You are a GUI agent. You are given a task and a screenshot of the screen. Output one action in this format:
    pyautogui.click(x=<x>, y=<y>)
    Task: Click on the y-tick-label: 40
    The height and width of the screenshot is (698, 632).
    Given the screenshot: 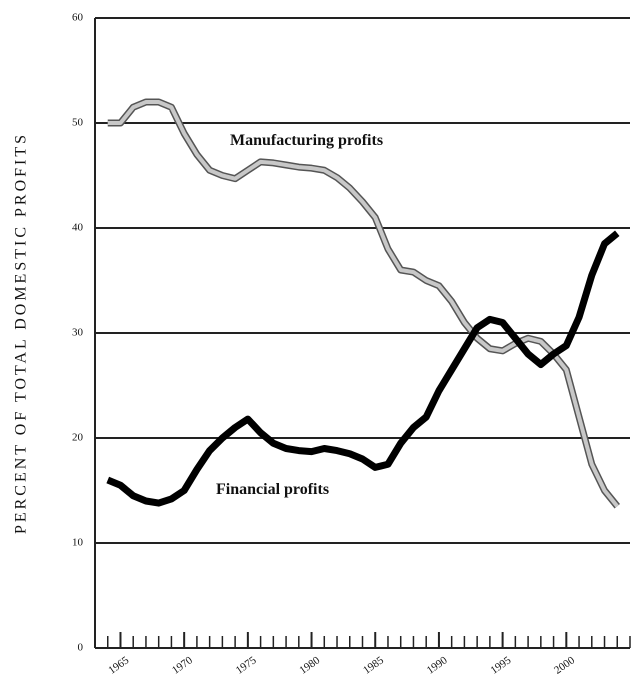 What is the action you would take?
    pyautogui.click(x=78, y=228)
    